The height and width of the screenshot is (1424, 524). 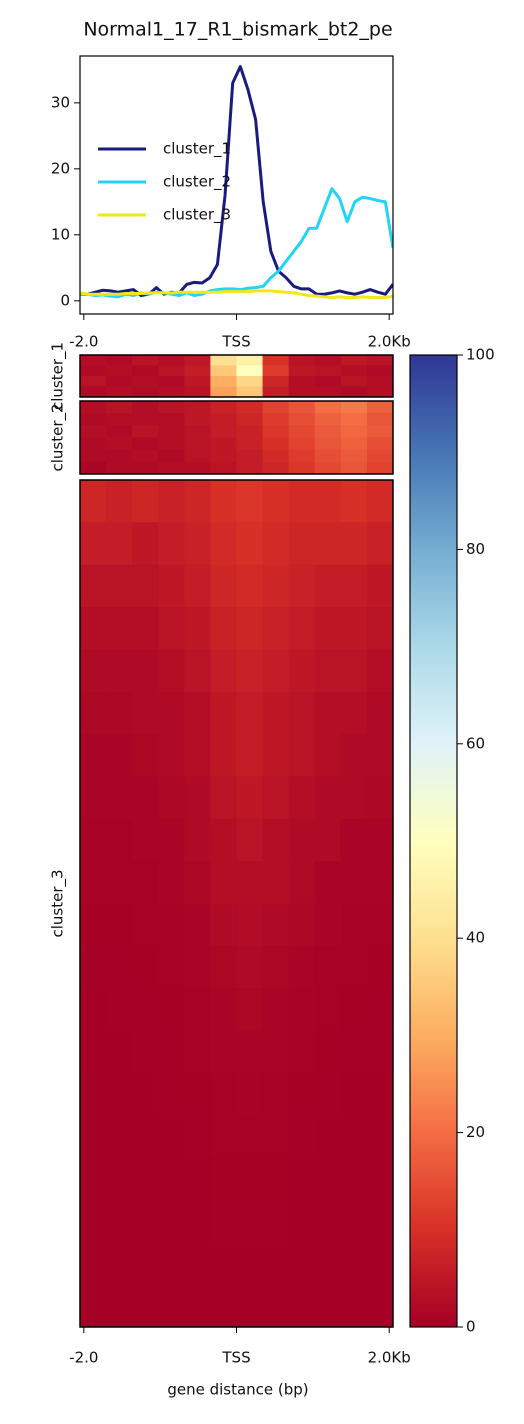 I want to click on y-tick-label: 10, so click(x=60, y=234).